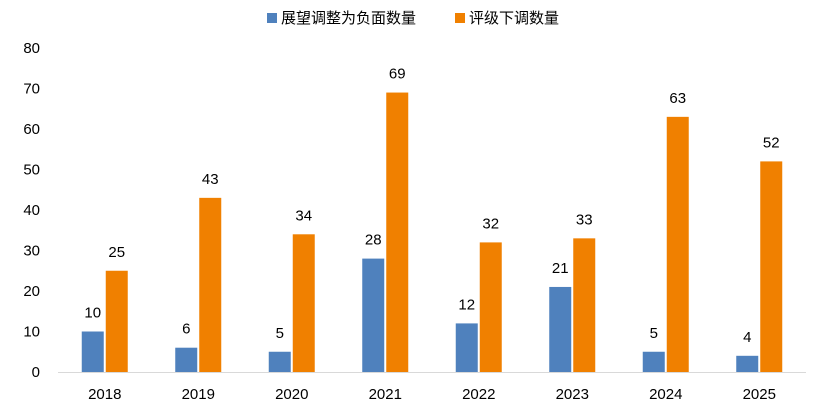 Image resolution: width=826 pixels, height=413 pixels. What do you see at coordinates (198, 394) in the screenshot?
I see `x-tick-label: 2019` at bounding box center [198, 394].